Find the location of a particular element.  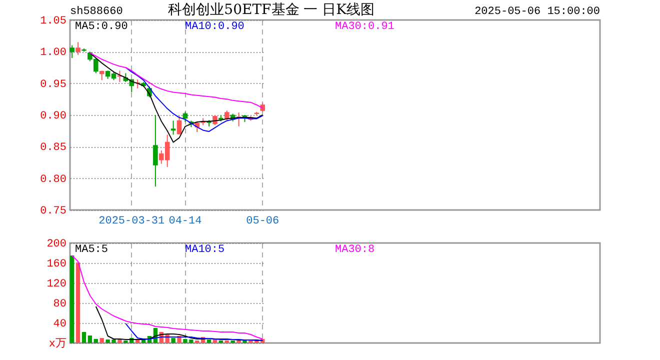

y-tick-label: 0.85 is located at coordinates (53, 148).